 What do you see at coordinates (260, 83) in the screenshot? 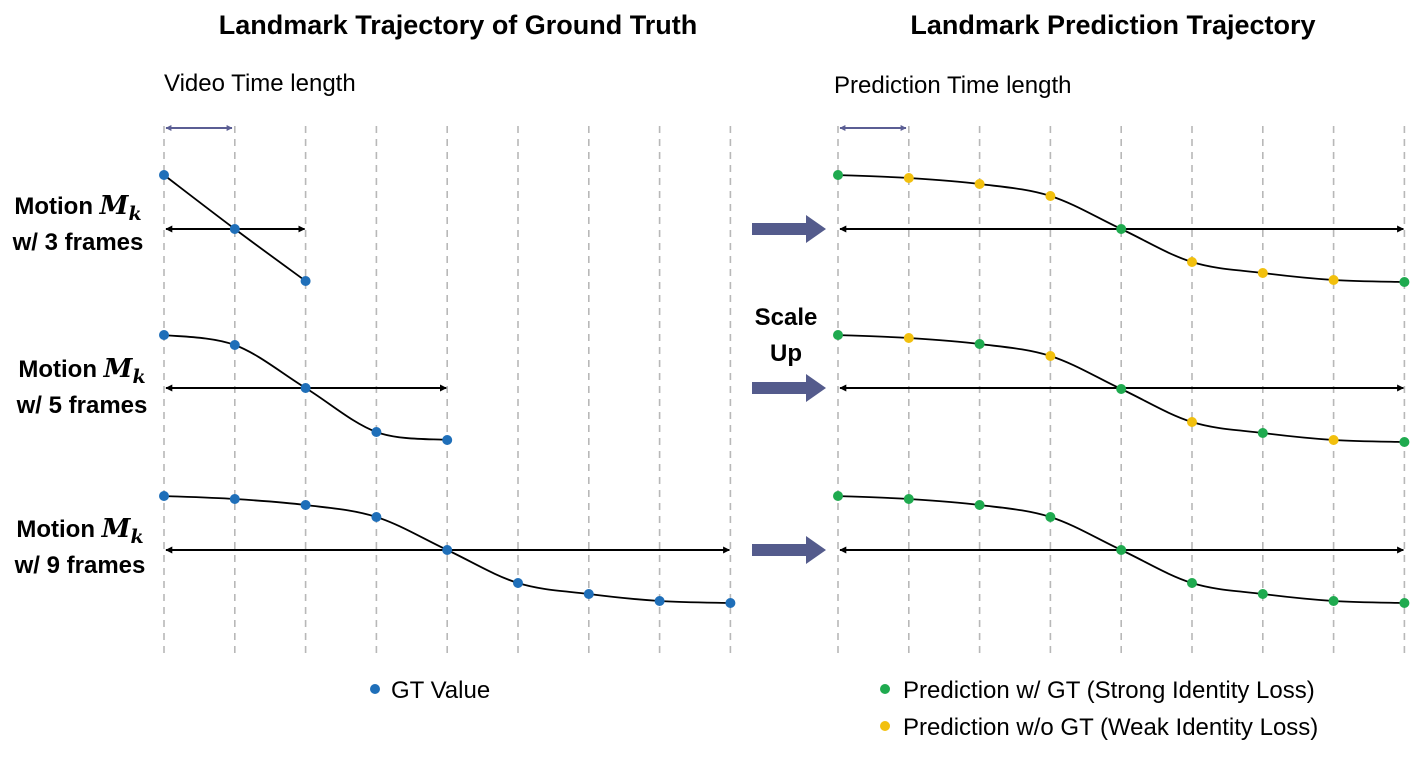
I see `left-panel-subtitle: Video Time length` at bounding box center [260, 83].